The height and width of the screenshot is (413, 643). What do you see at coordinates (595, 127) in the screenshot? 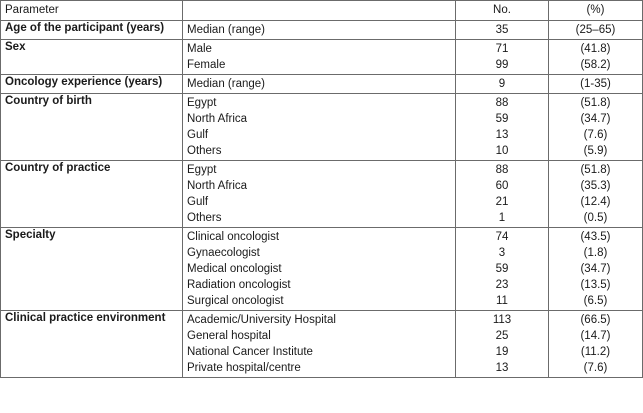
I see `percent-cell: (51.8) (34.7) (7.6) (5.9)` at bounding box center [595, 127].